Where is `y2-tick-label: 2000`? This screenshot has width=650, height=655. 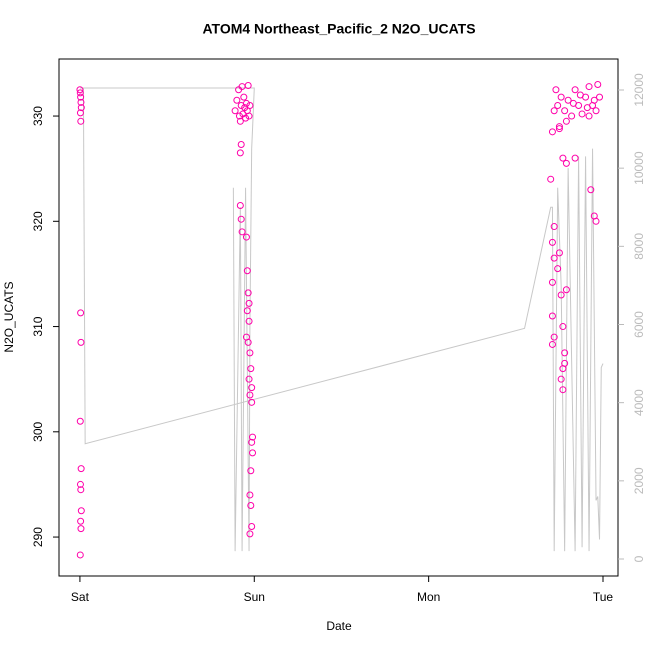 y2-tick-label: 2000 is located at coordinates (639, 480).